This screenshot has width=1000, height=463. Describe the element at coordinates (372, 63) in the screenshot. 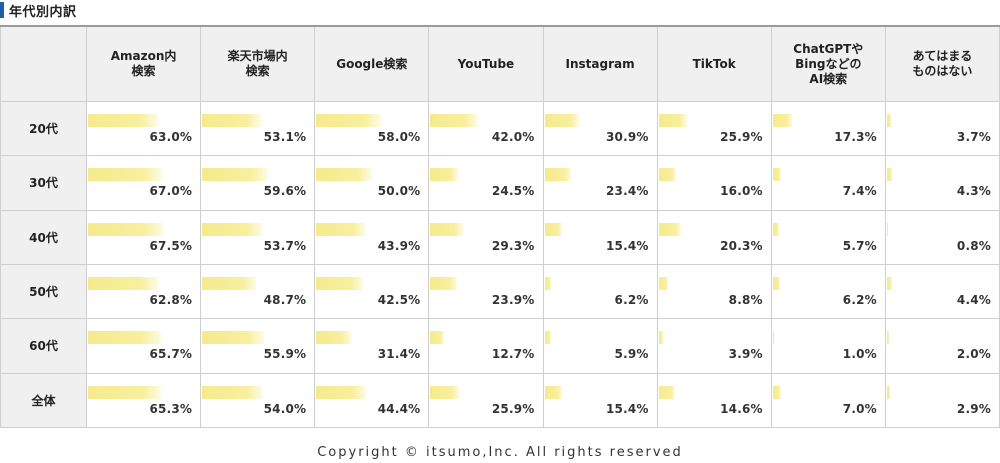

I see `column-header-line: Google検索` at that location.